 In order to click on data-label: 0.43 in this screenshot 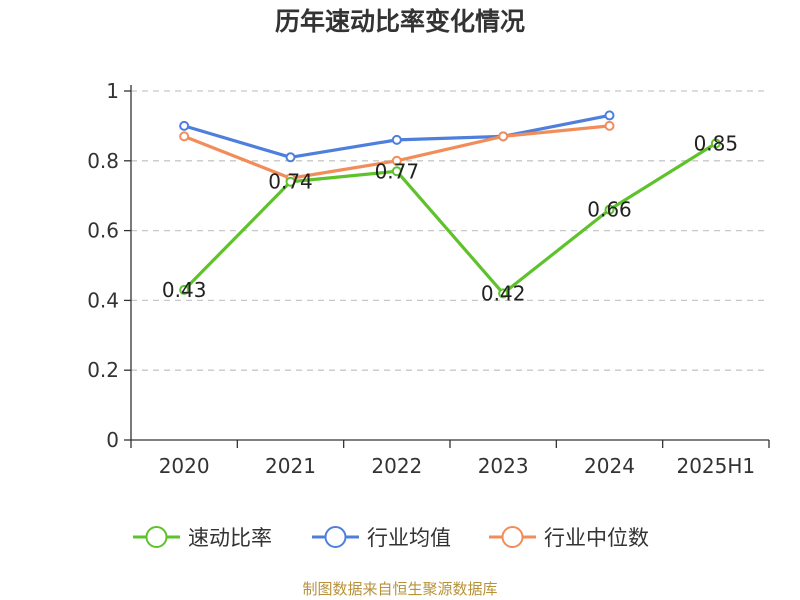, I will do `click(184, 290)`.